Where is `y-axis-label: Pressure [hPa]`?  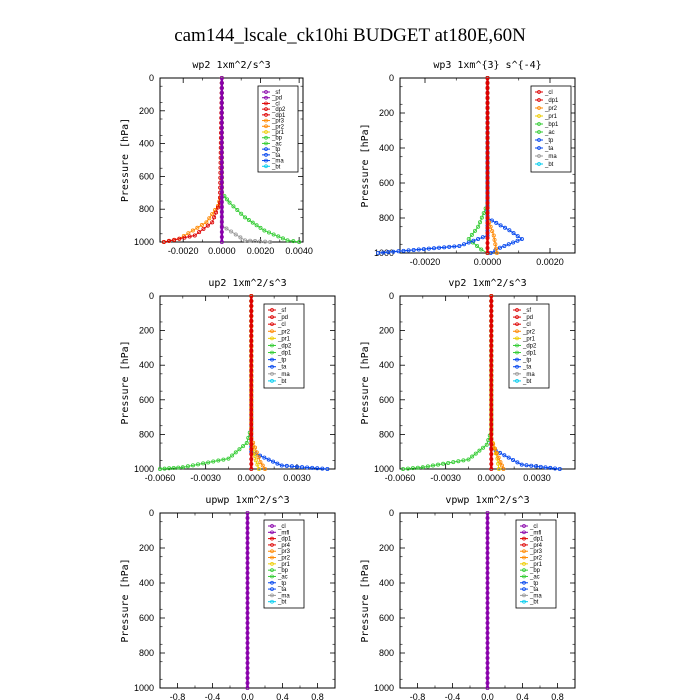 y-axis-label: Pressure [hPa] is located at coordinates (125, 382).